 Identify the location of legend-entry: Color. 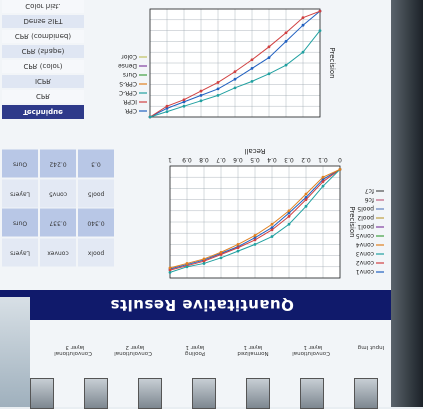
(129, 56).